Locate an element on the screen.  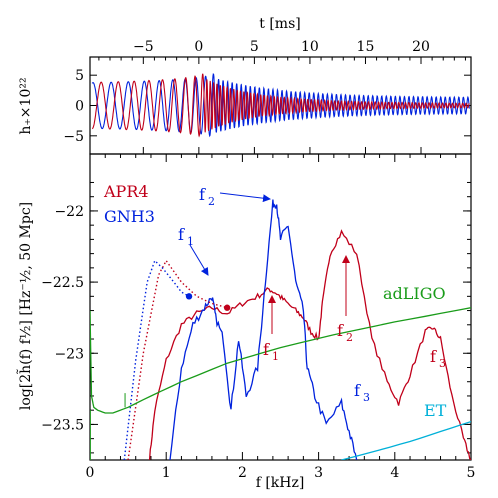
top-tick-label: −5 is located at coordinates (143, 47).